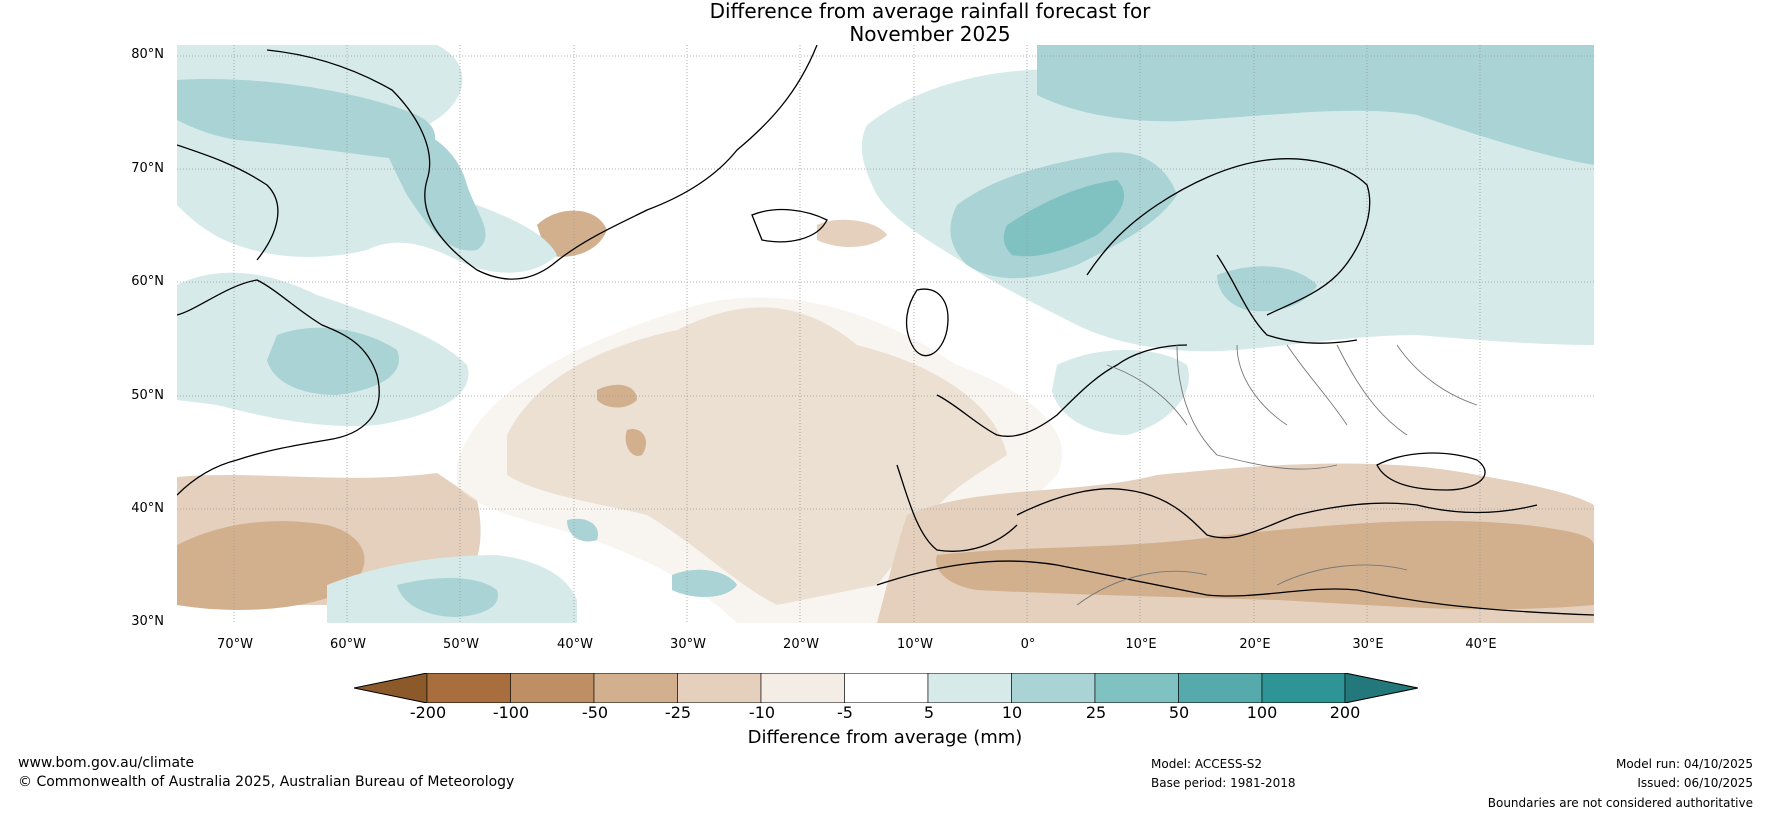 Image resolution: width=1770 pixels, height=816 pixels. Describe the element at coordinates (147, 281) in the screenshot. I see `lat-label-60n: 60°N` at that location.